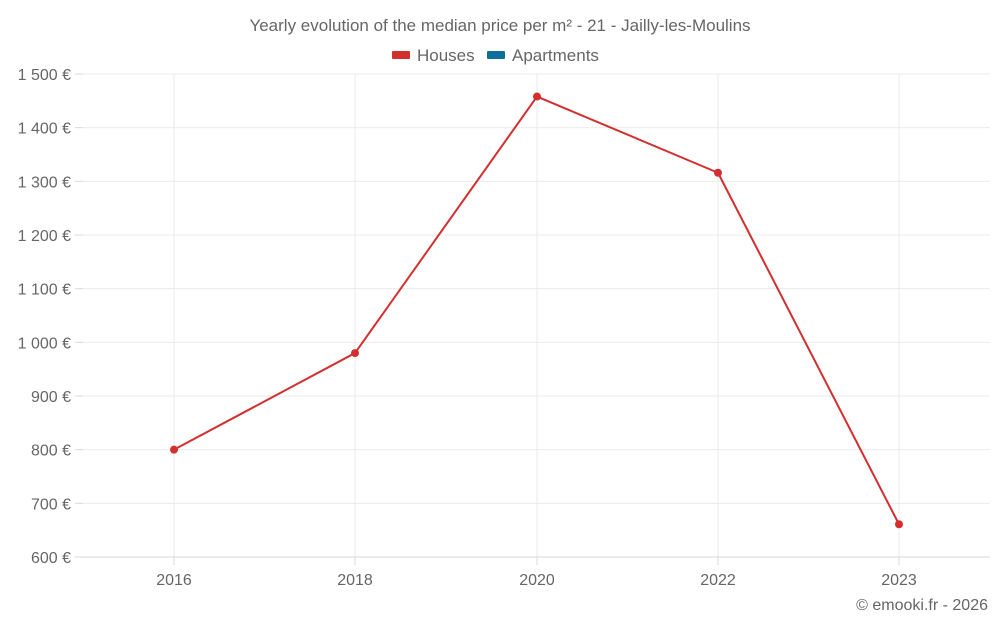 The height and width of the screenshot is (625, 1000). Describe the element at coordinates (44, 236) in the screenshot. I see `y-tick-label: 1 200 €` at that location.